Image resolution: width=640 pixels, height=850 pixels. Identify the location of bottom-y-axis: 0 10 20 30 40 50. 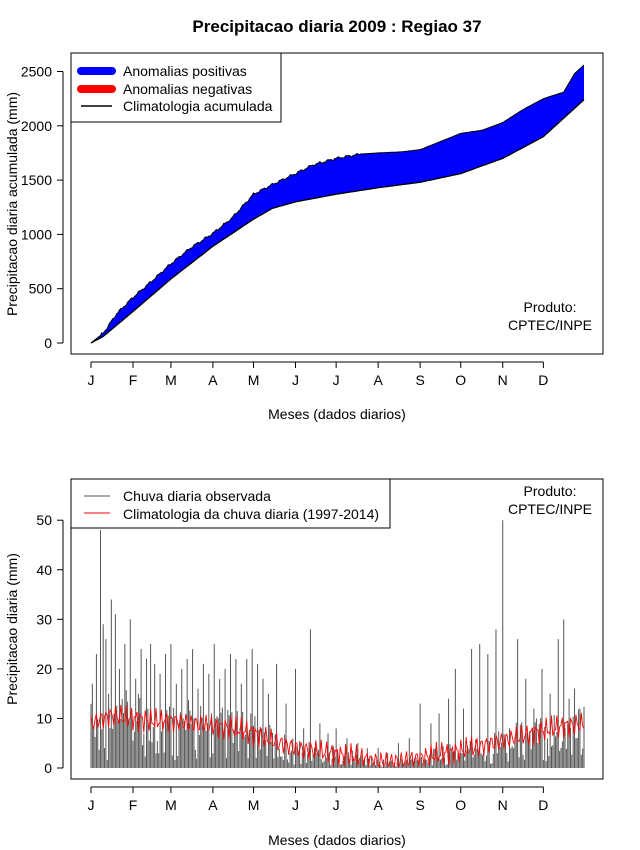
(50, 644).